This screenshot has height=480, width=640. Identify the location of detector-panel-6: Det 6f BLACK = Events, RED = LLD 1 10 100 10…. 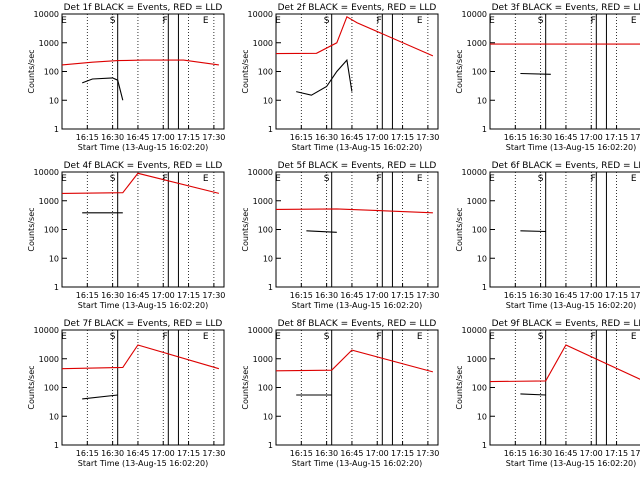
(547, 235).